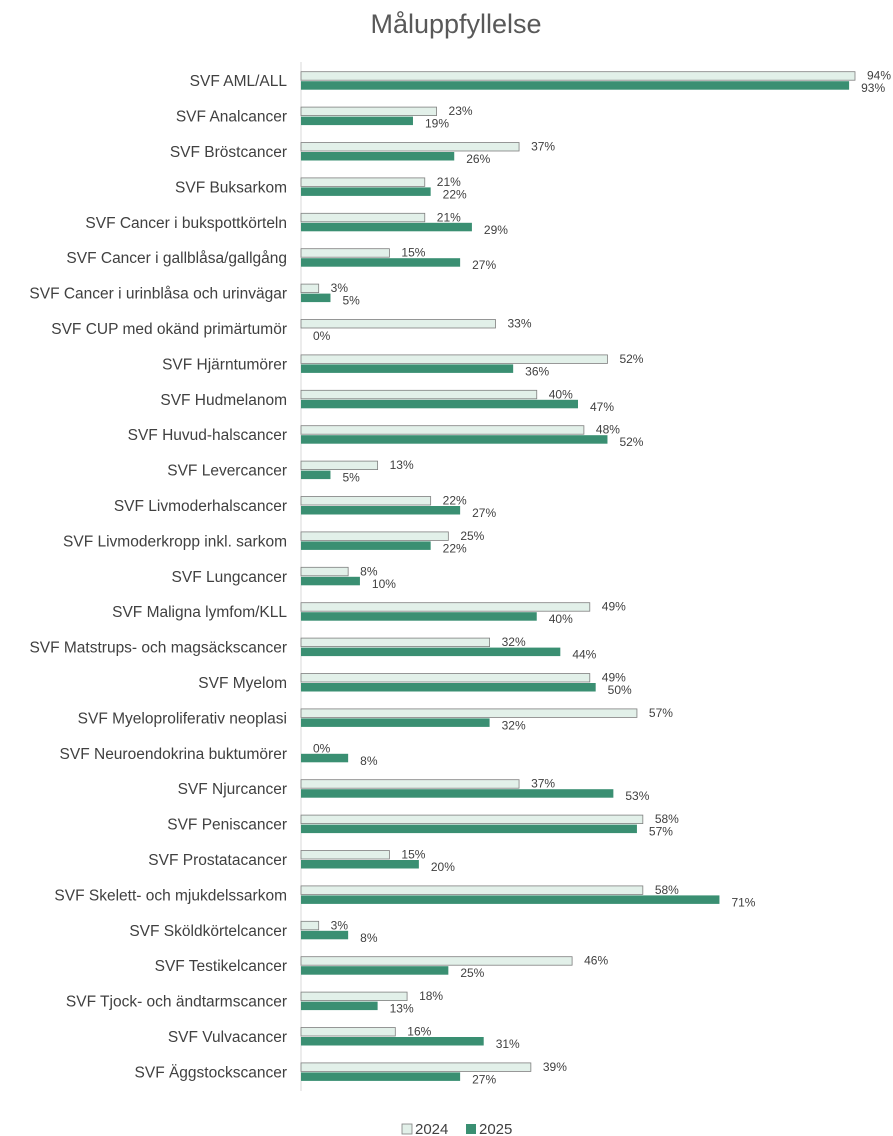 The image size is (893, 1136). Describe the element at coordinates (461, 111) in the screenshot. I see `data-label-2024: 23%` at that location.